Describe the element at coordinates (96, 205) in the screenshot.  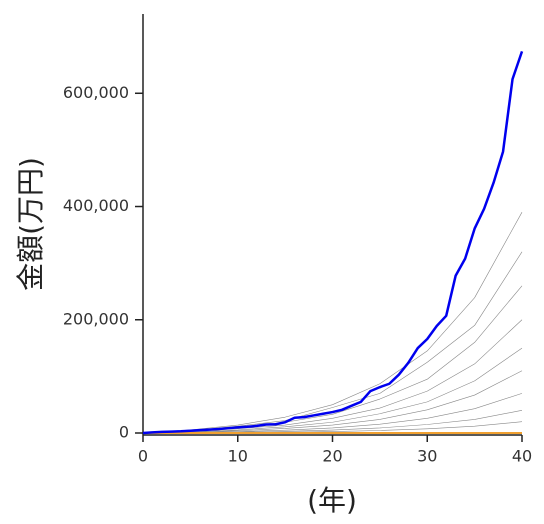
I see `y-tick-label: 400,000` at that location.